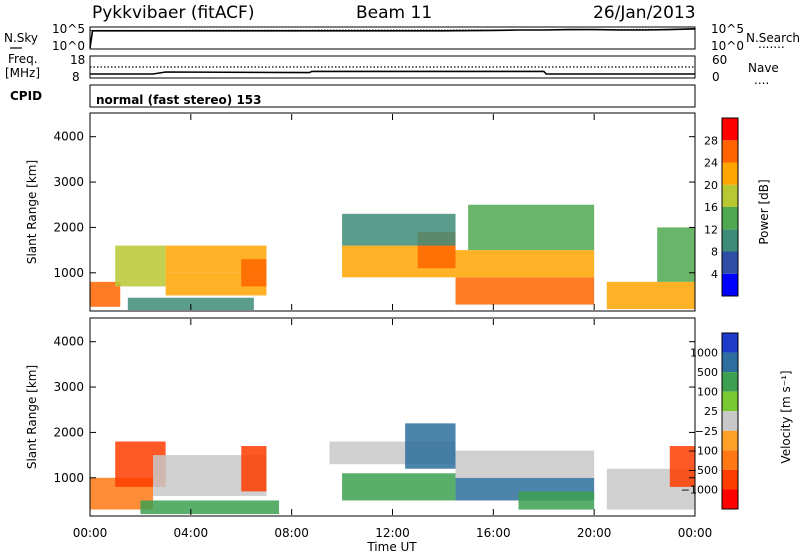  I want to click on velocity-colorbar-frame, so click(730, 421).